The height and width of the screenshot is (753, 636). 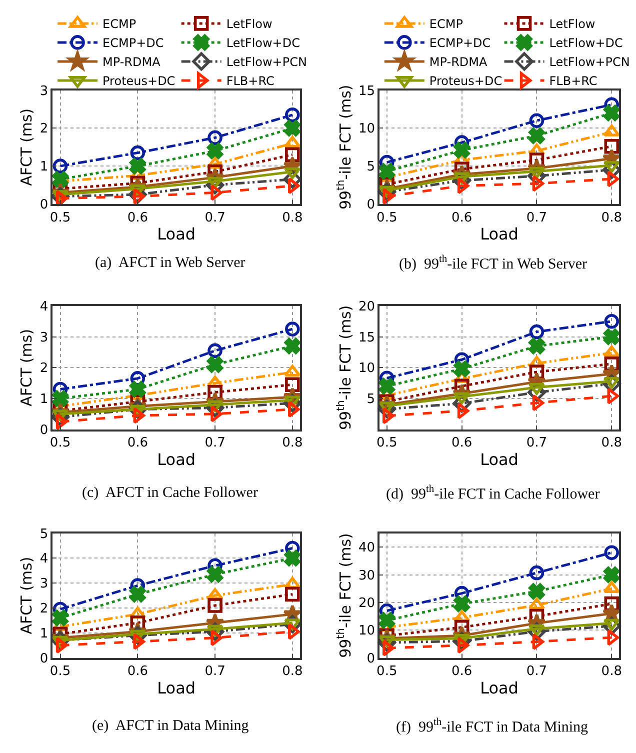 What do you see at coordinates (170, 263) in the screenshot?
I see `text: (a) AFCT in Web Server` at bounding box center [170, 263].